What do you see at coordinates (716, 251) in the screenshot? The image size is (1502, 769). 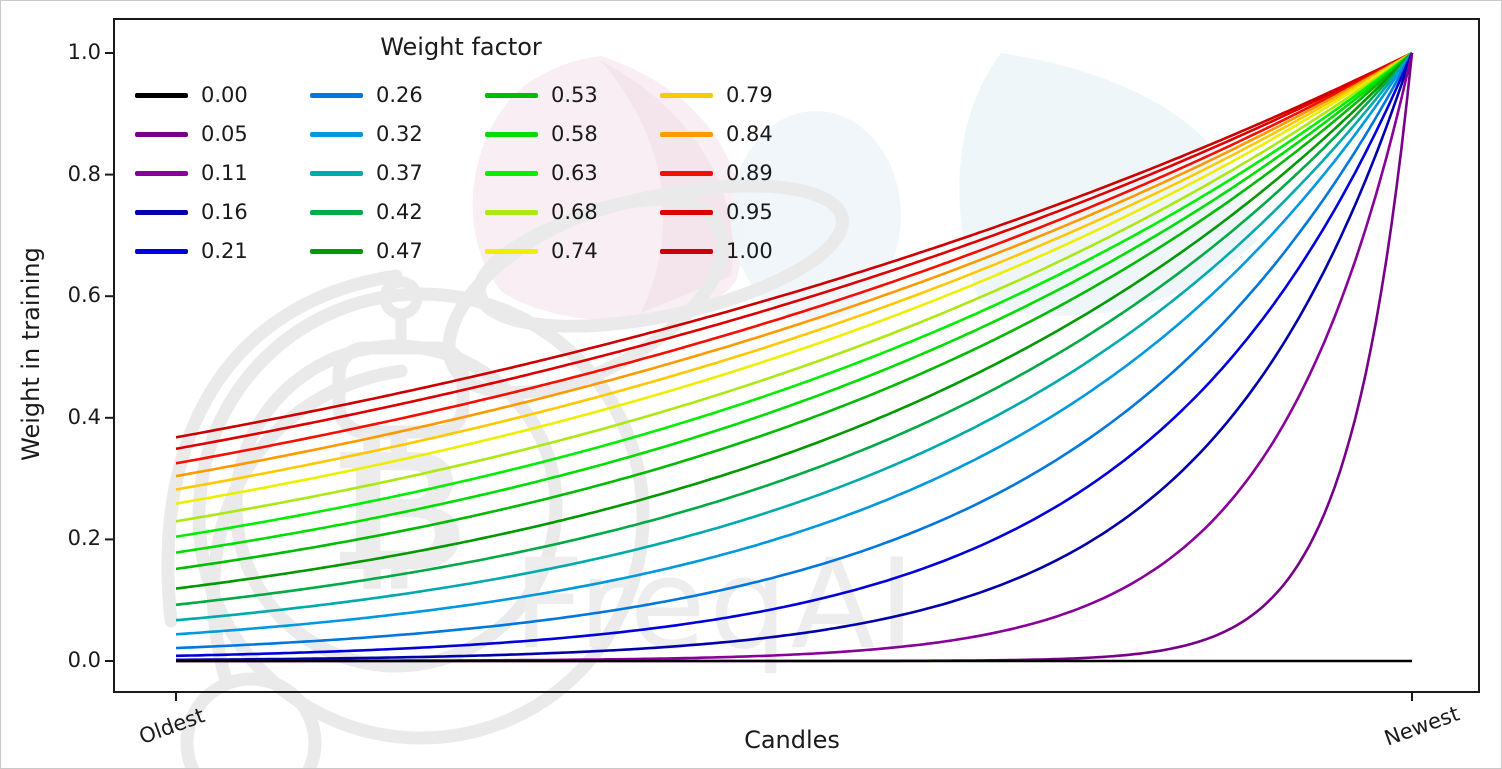 I see `legend-item-1.00: 1.00` at bounding box center [716, 251].